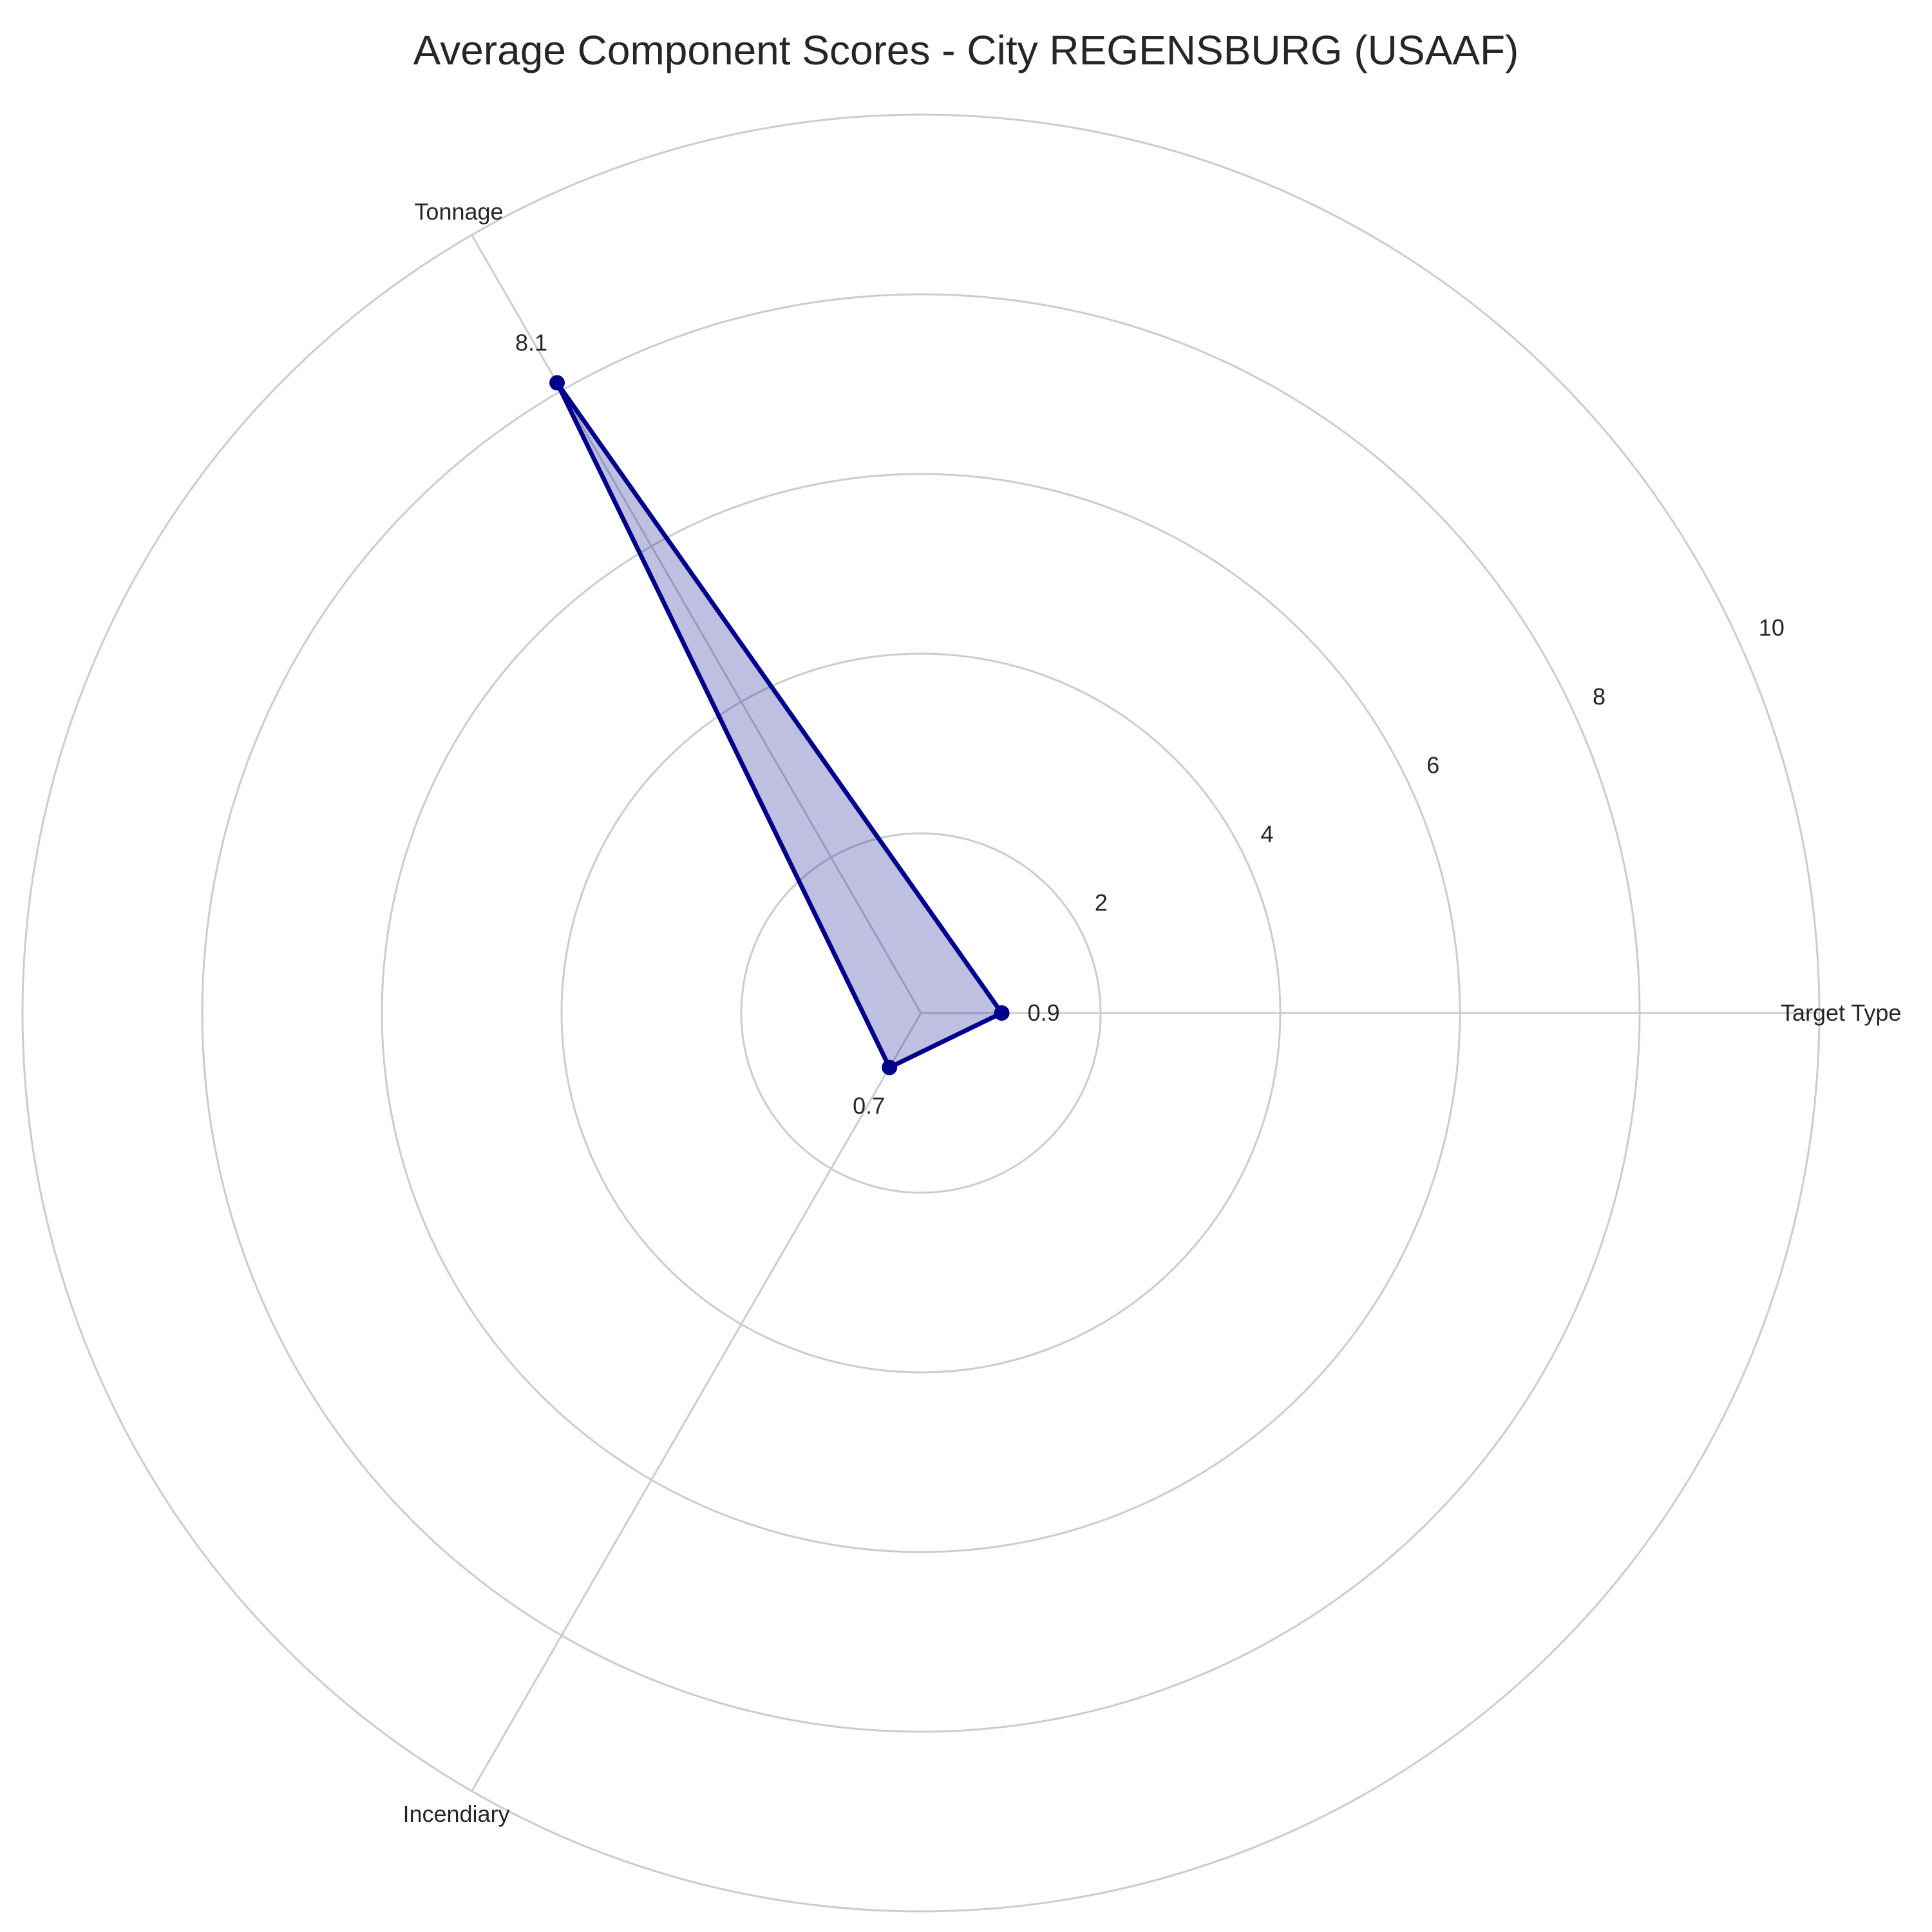 This screenshot has height=1932, width=1932. I want to click on data-series, so click(780, 725).